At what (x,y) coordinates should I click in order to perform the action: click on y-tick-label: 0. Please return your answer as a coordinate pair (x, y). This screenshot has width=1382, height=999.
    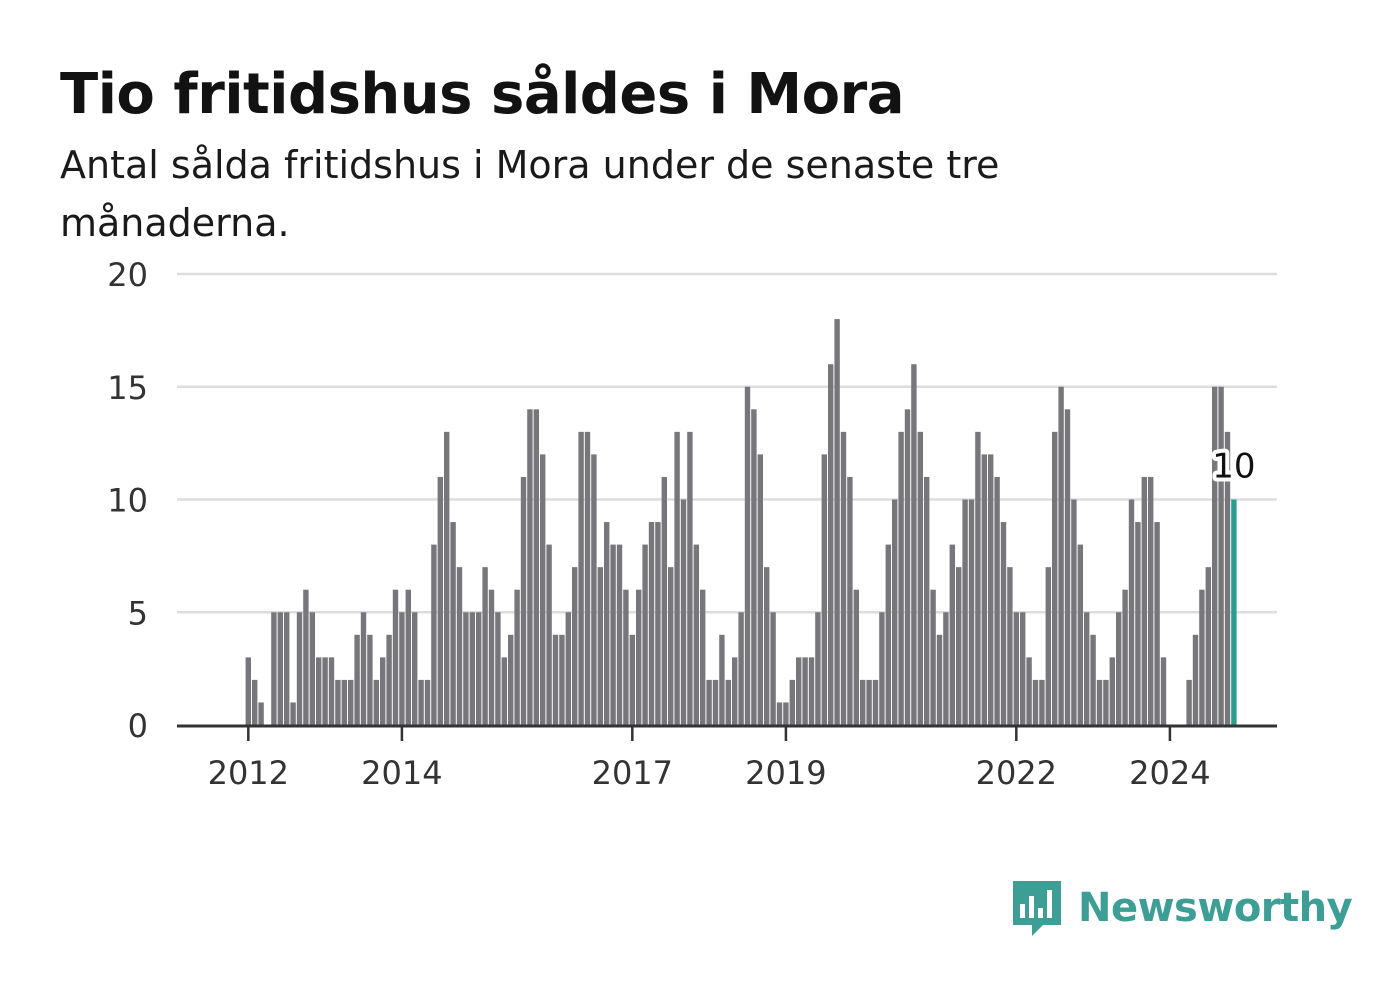
    Looking at the image, I should click on (138, 726).